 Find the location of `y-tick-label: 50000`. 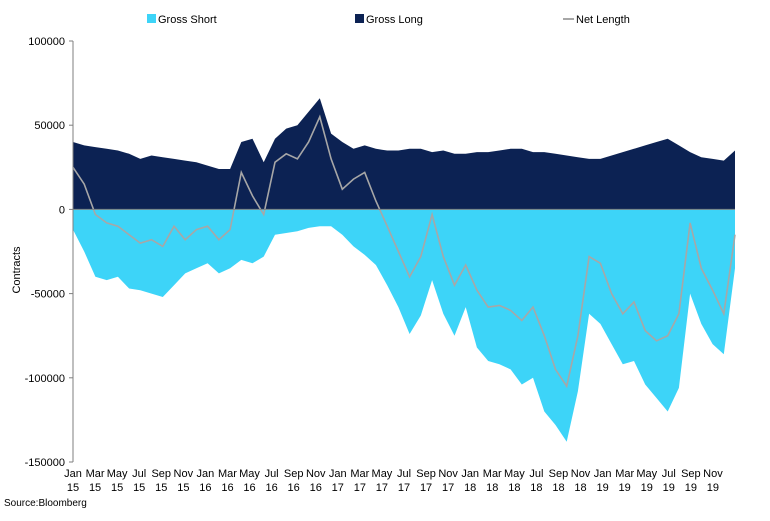

y-tick-label: 50000 is located at coordinates (49, 126).